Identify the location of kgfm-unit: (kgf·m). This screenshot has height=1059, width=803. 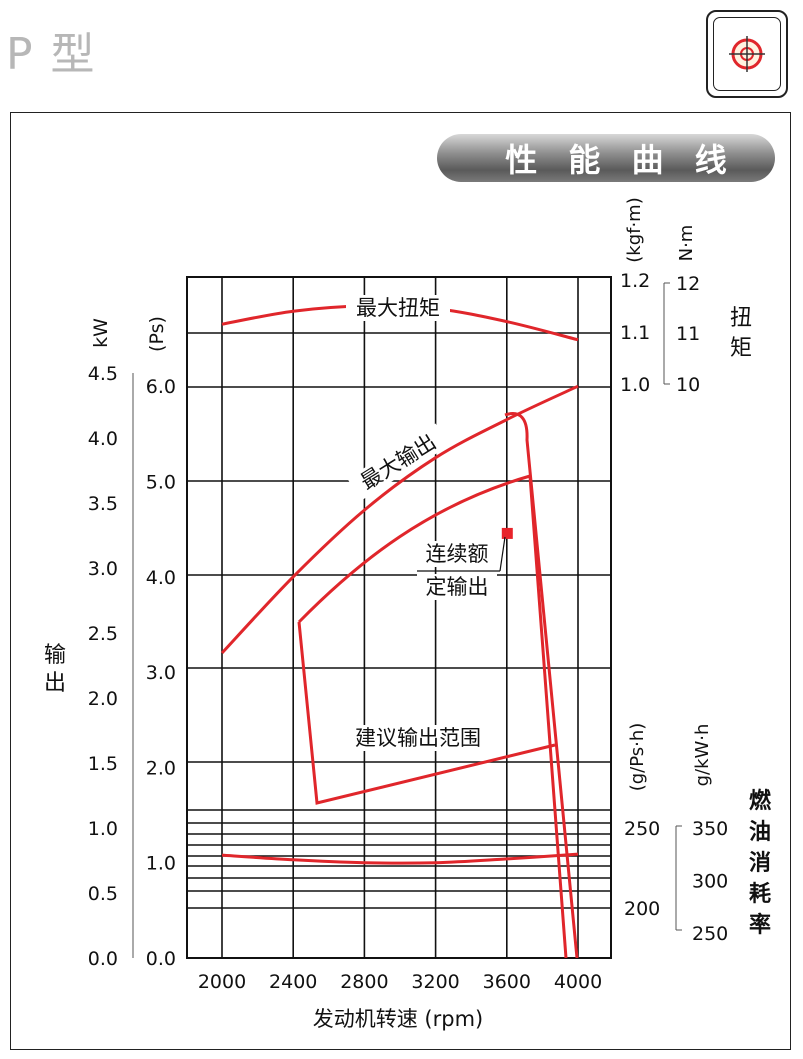
(634, 230).